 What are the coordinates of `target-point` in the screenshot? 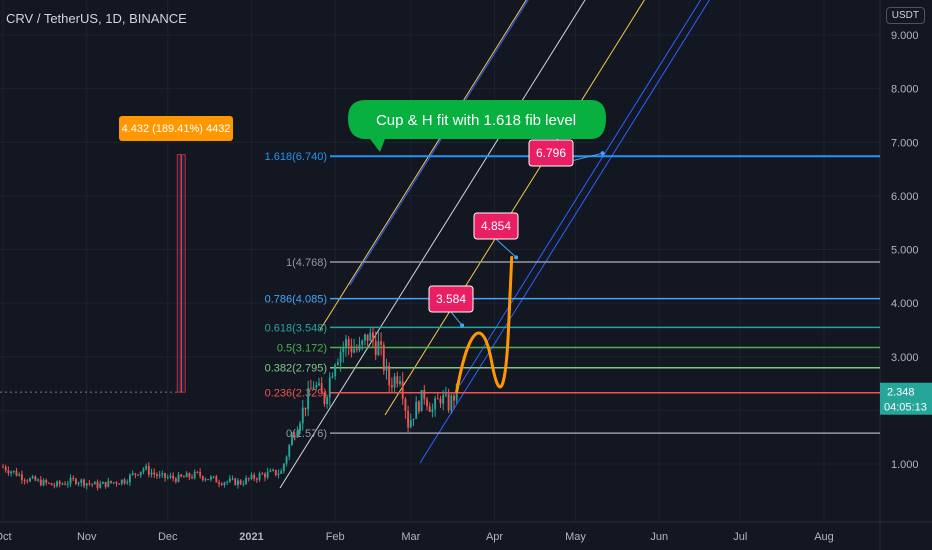 It's located at (516, 257).